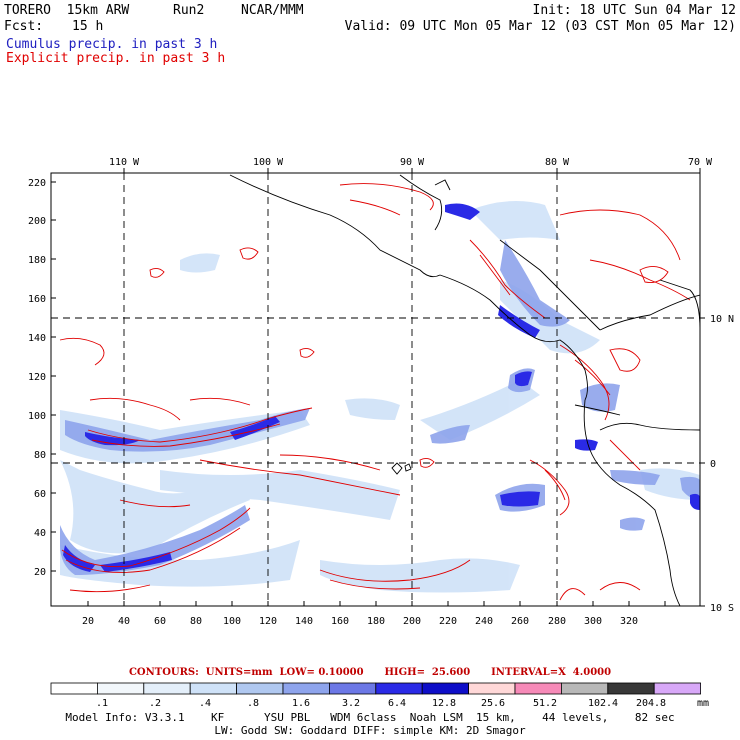 The image size is (740, 740). I want to click on x-tick-label: 100, so click(232, 621).